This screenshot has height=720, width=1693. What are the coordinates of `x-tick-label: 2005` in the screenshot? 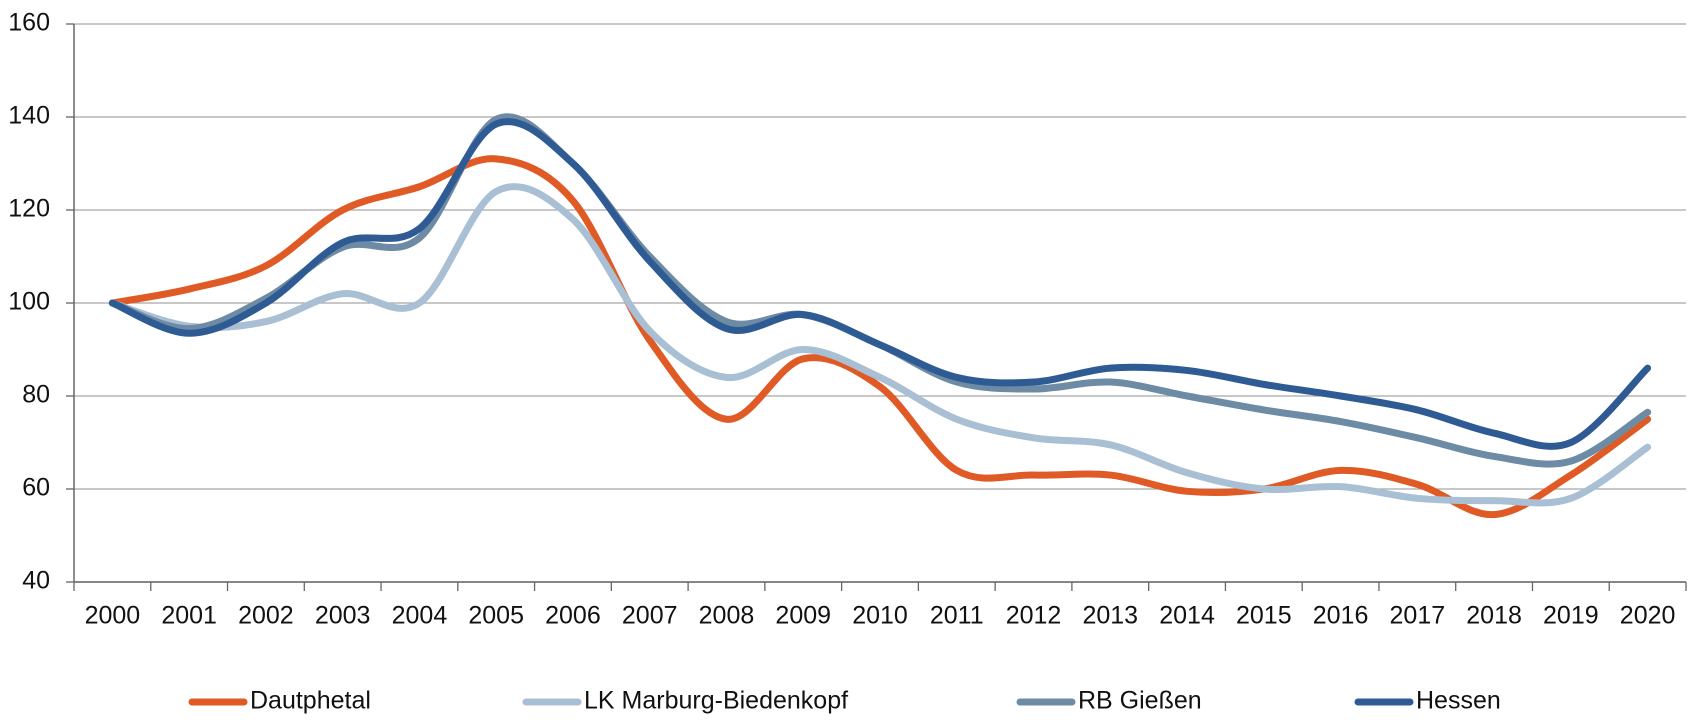 It's located at (496, 616).